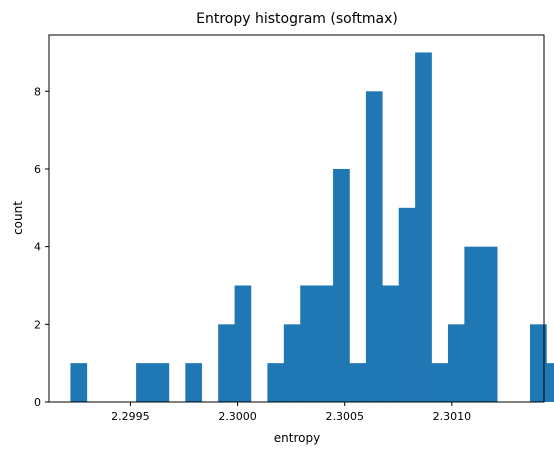  What do you see at coordinates (37, 402) in the screenshot?
I see `y-tick-label: 0` at bounding box center [37, 402].